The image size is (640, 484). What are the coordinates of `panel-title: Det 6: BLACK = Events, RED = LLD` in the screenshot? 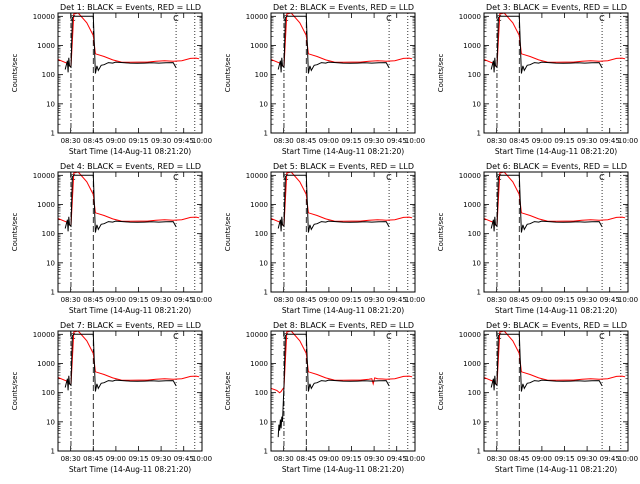 It's located at (556, 166).